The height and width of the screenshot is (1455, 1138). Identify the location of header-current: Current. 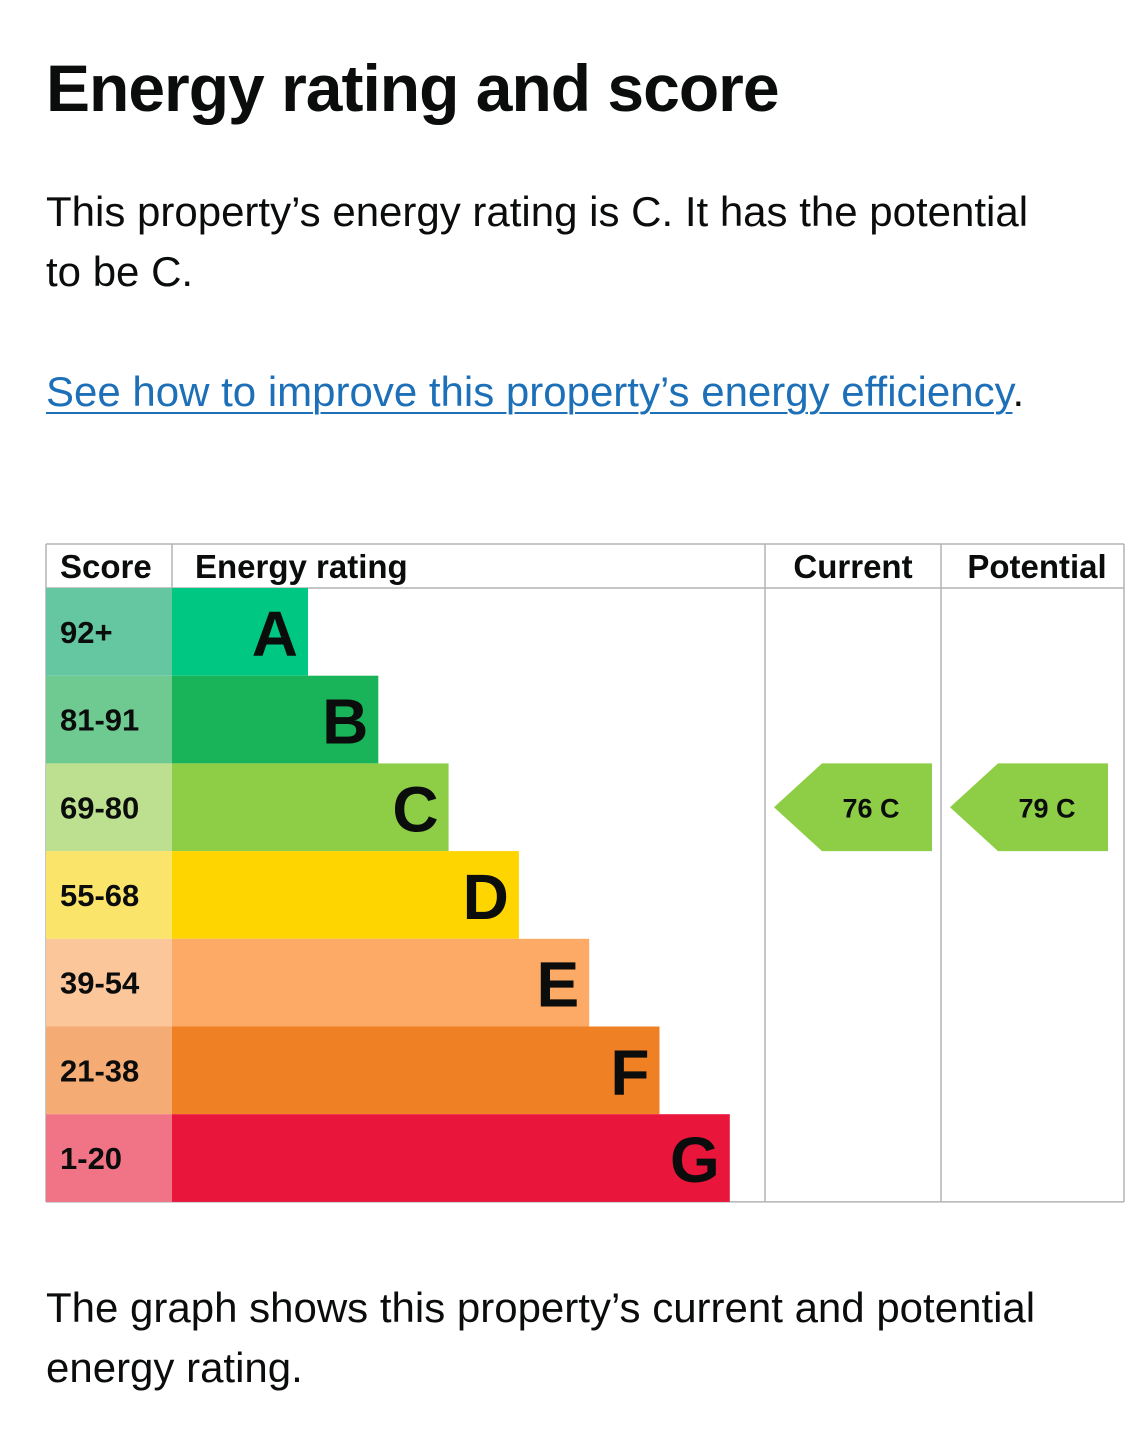
(852, 566).